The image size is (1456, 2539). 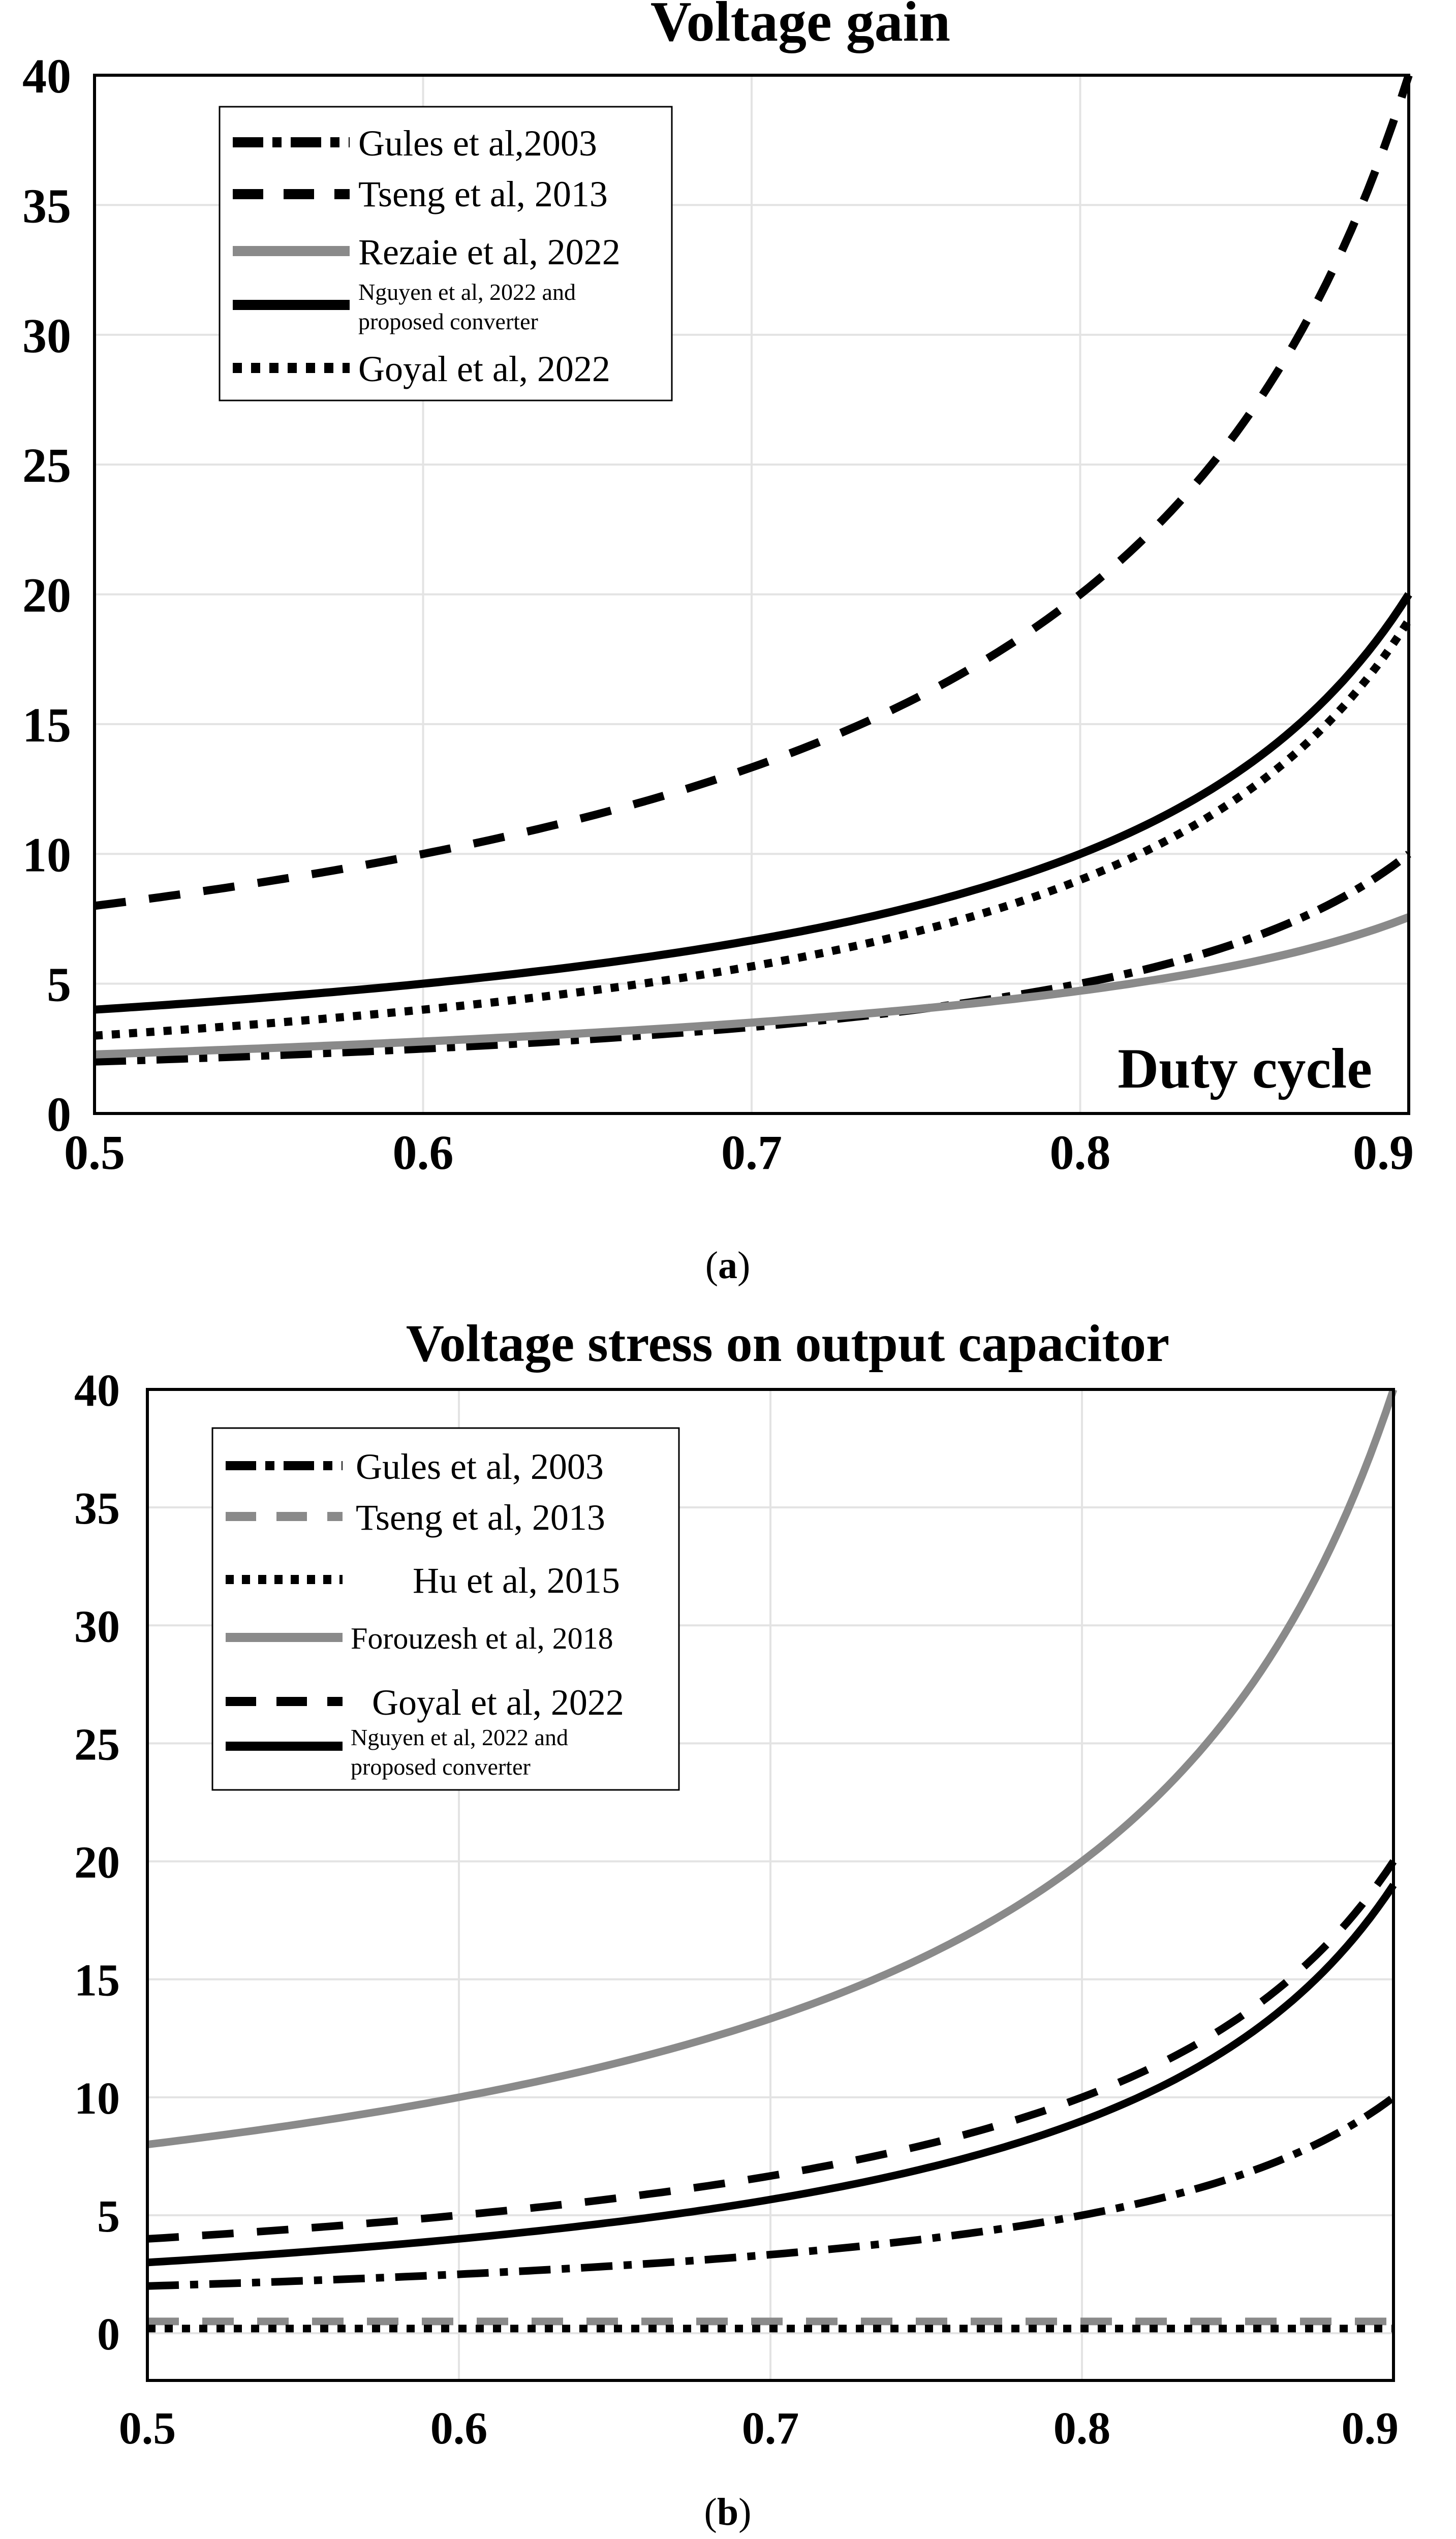 What do you see at coordinates (46, 76) in the screenshot?
I see `chart-a-ytick-40: 40` at bounding box center [46, 76].